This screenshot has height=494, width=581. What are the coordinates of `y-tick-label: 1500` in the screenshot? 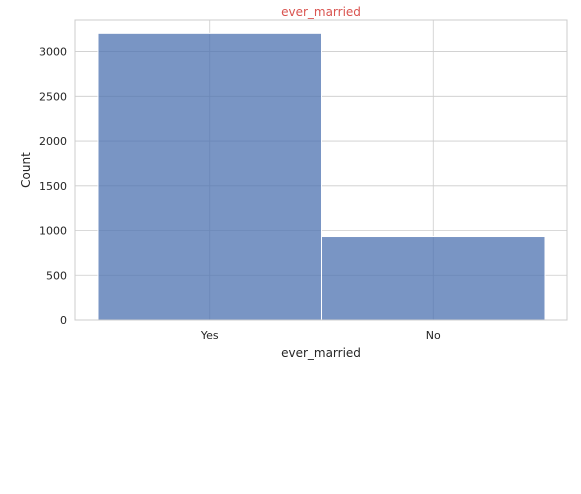 It's located at (53, 186).